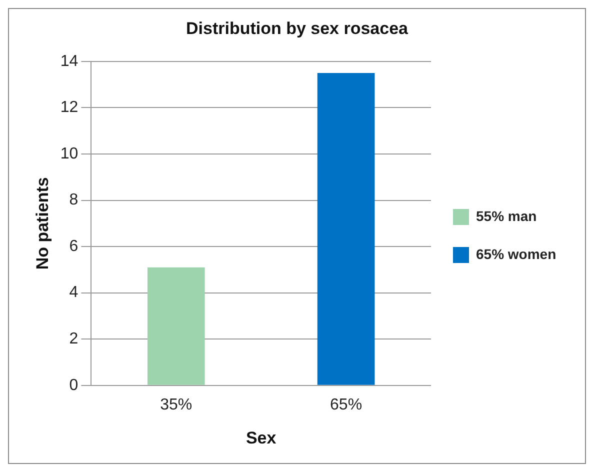 This screenshot has height=474, width=596. I want to click on y-tick-label: 0, so click(73, 385).